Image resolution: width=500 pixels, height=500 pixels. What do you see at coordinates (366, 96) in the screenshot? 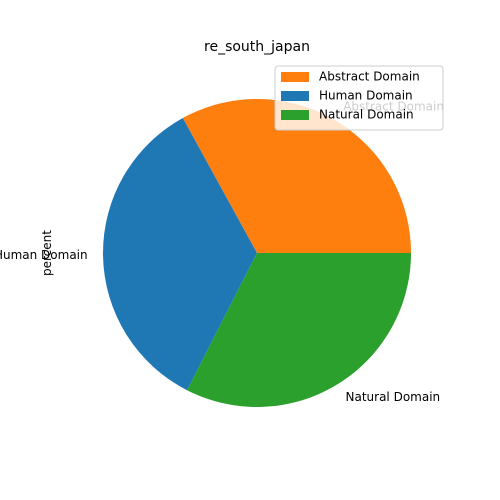
I see `legend-label-human-domain: Human Domain` at bounding box center [366, 96].